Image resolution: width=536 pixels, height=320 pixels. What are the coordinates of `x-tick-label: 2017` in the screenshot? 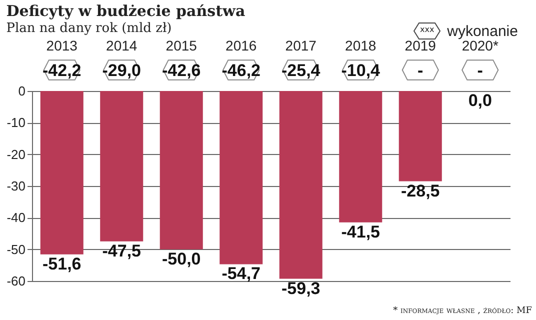 It's located at (301, 46).